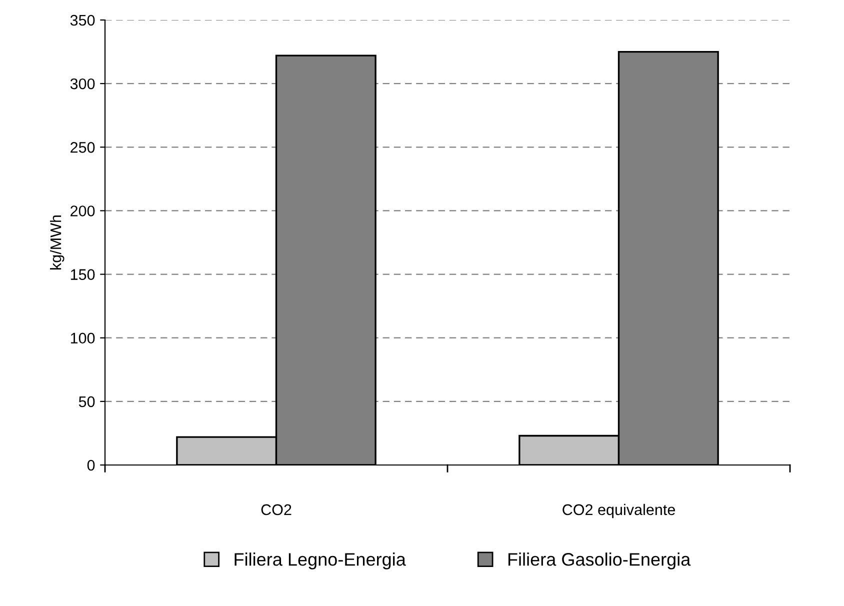 The height and width of the screenshot is (606, 844). Describe the element at coordinates (57, 242) in the screenshot. I see `y-axis-title: kg/MWh` at that location.